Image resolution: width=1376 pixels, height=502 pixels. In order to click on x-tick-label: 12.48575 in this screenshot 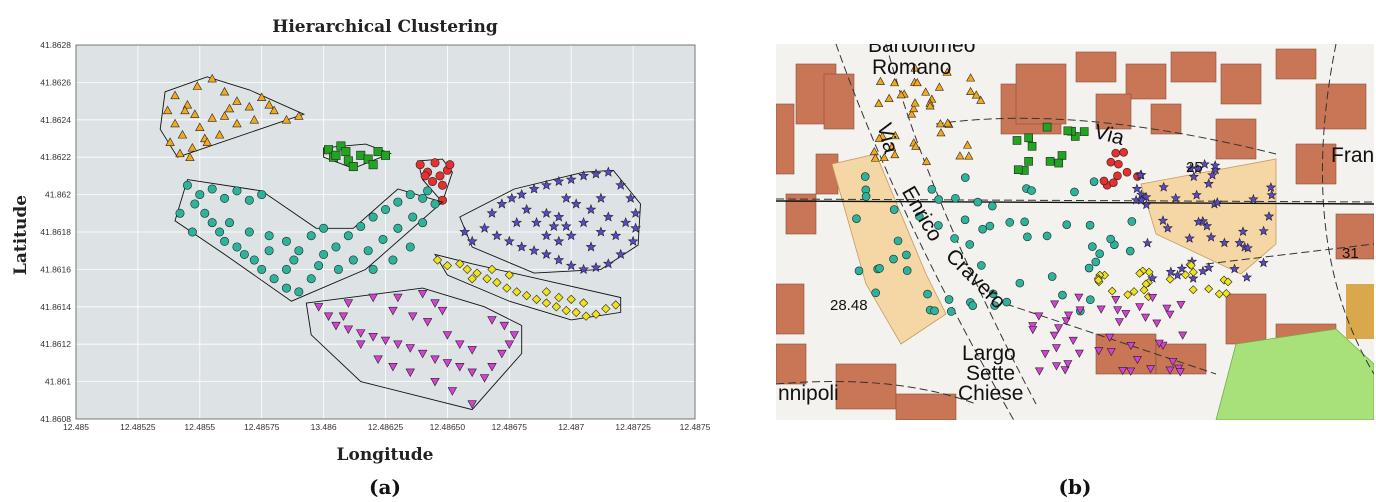, I will do `click(262, 427)`.